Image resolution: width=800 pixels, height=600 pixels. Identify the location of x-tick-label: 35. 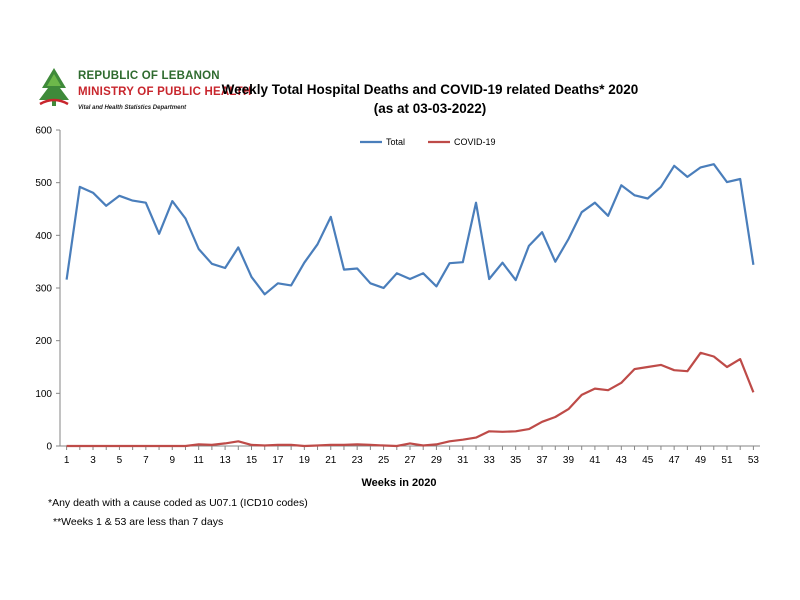
(516, 460).